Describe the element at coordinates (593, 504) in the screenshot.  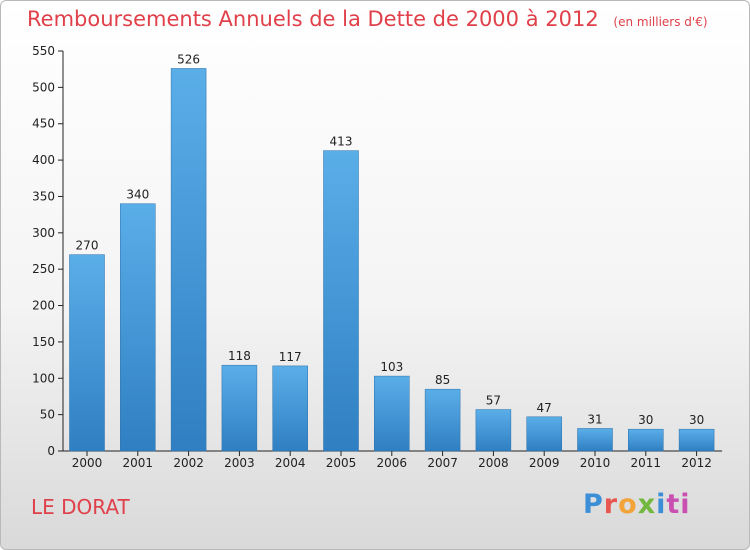
I see `logo-letter: P` at that location.